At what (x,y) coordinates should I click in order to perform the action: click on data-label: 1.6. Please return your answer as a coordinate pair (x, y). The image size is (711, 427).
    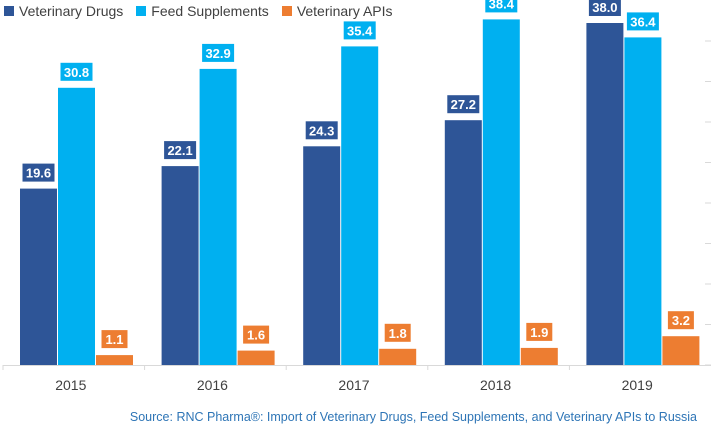
    Looking at the image, I should click on (256, 335).